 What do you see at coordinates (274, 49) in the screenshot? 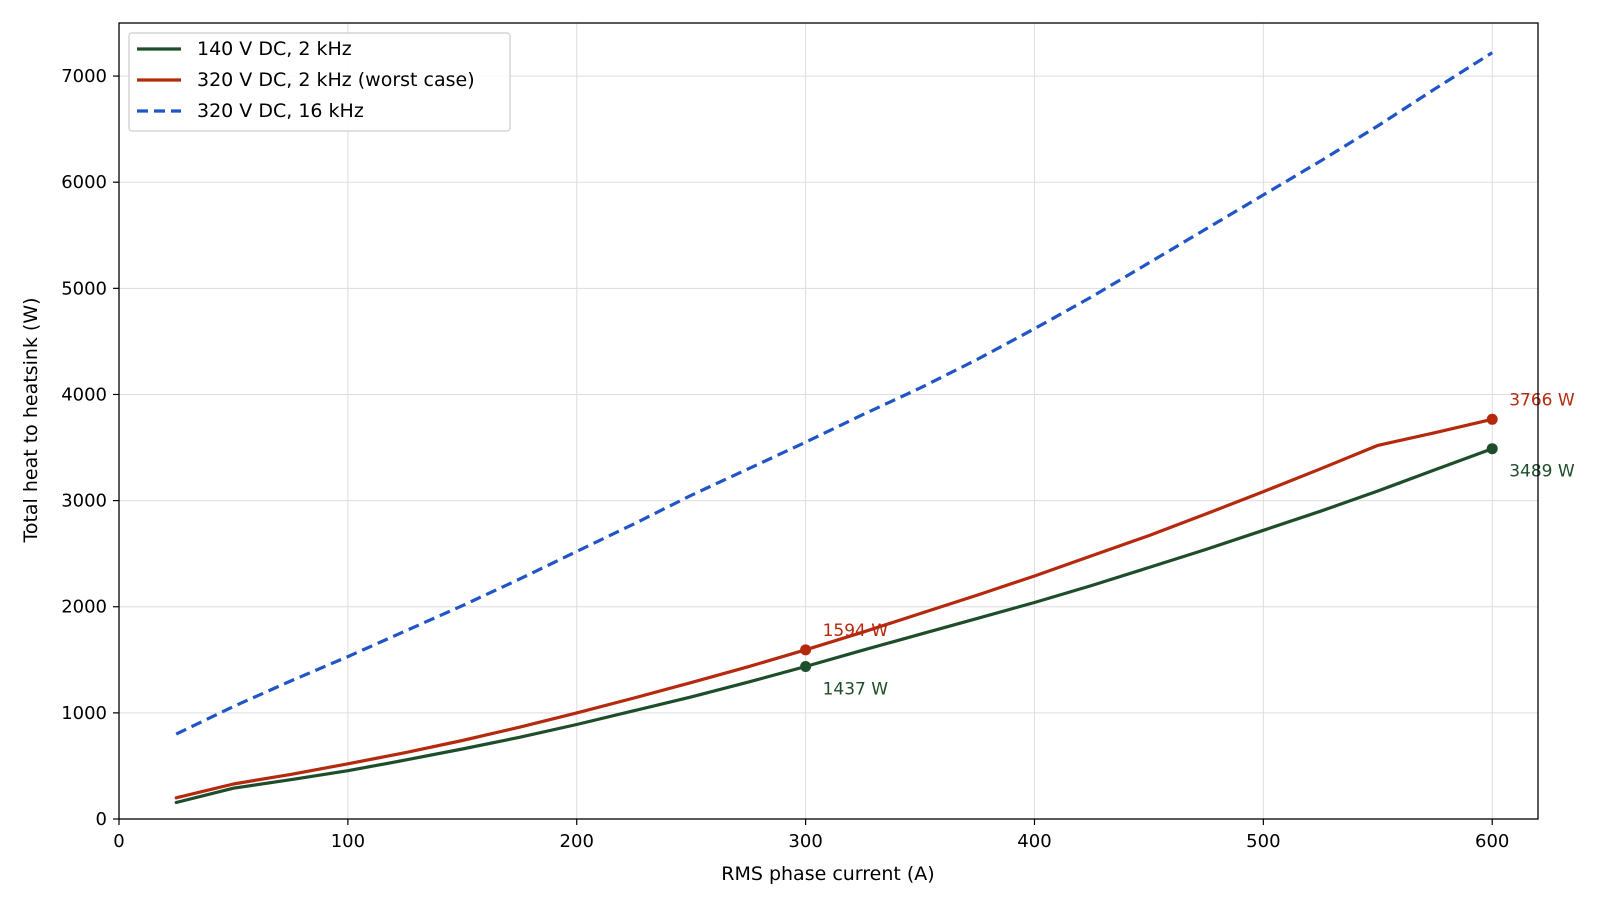
I see `legend-entry-1: 140 V DC, 2 kHz` at bounding box center [274, 49].